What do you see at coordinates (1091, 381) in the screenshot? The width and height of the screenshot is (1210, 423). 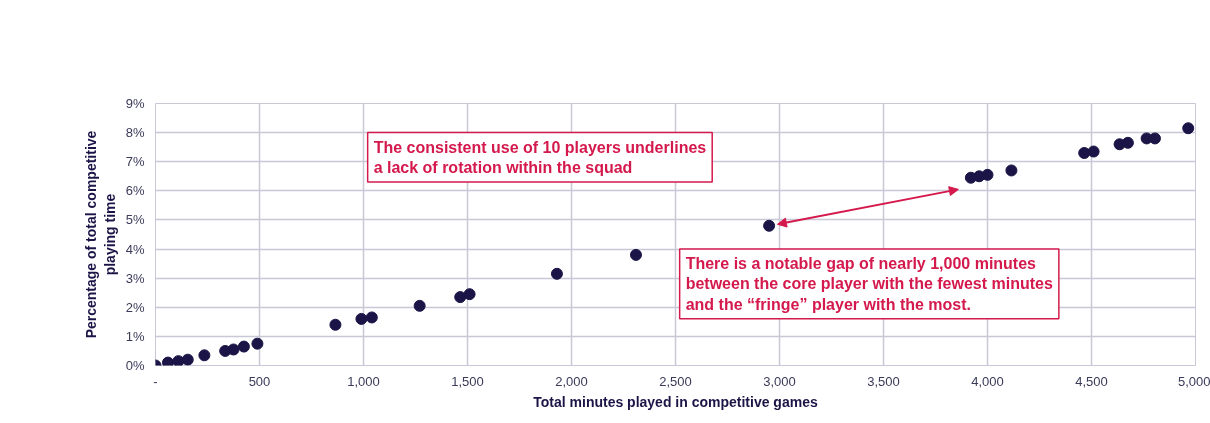 I see `x-tick-label: 4,500` at bounding box center [1091, 381].